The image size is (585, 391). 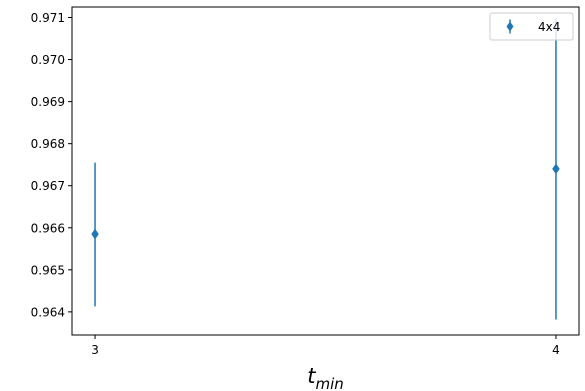 I want to click on x-tick-label: 3, so click(x=95, y=350).